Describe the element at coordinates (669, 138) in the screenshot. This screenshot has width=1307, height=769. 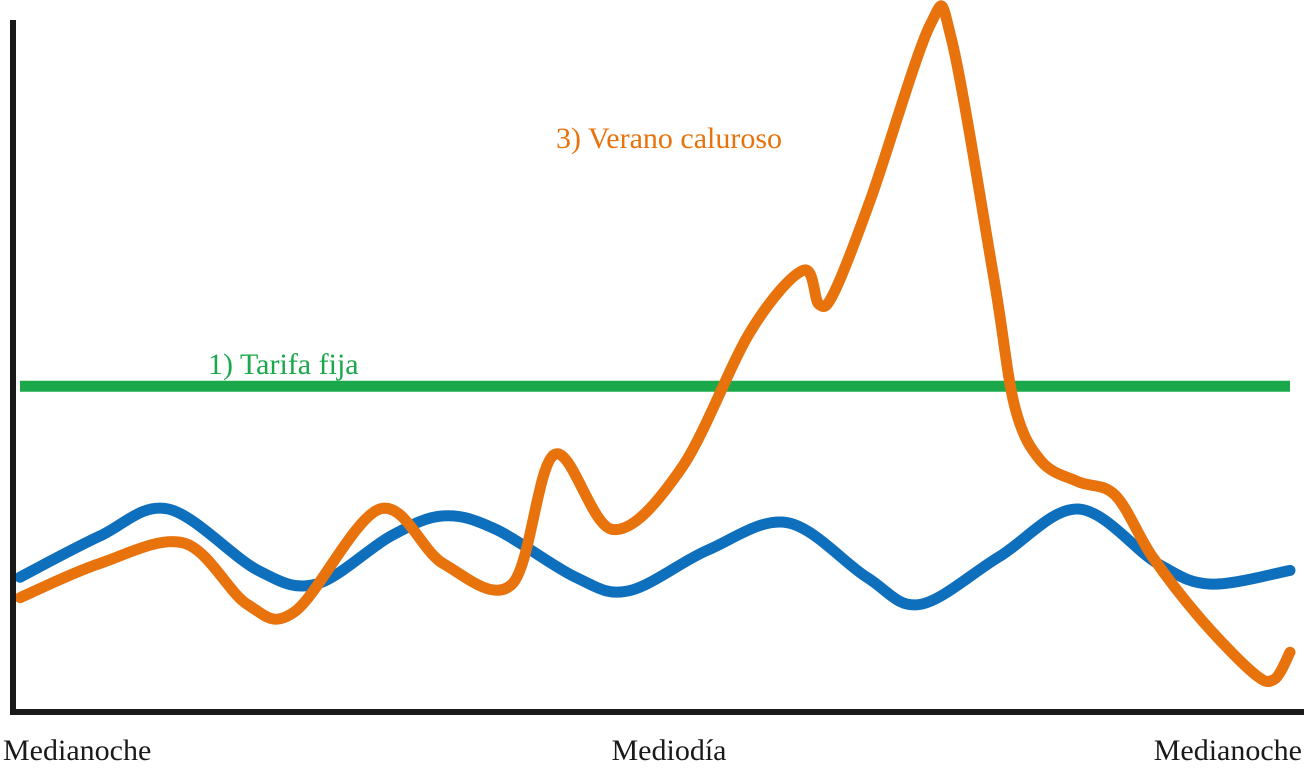
I see `series-label-hot-summer: 3) Verano caluroso` at that location.